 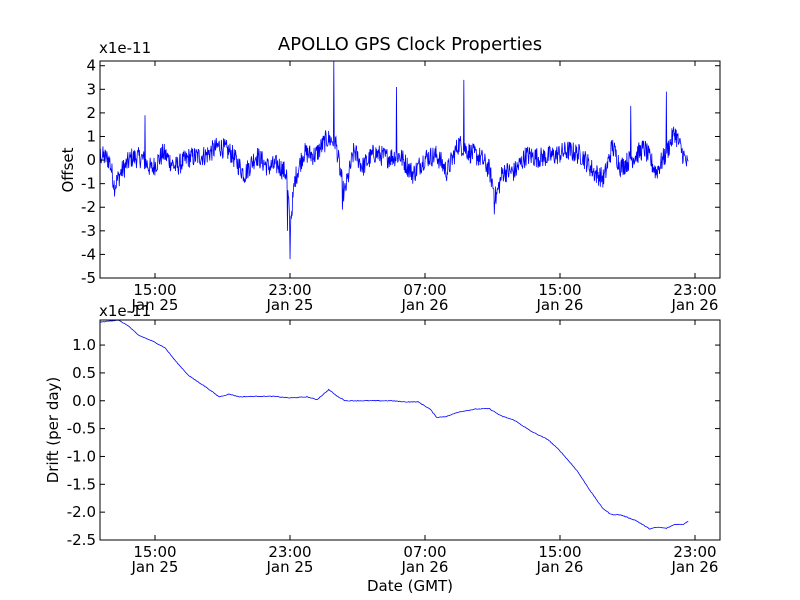 I want to click on drift-ytick-label: -1.0, so click(x=81, y=456).